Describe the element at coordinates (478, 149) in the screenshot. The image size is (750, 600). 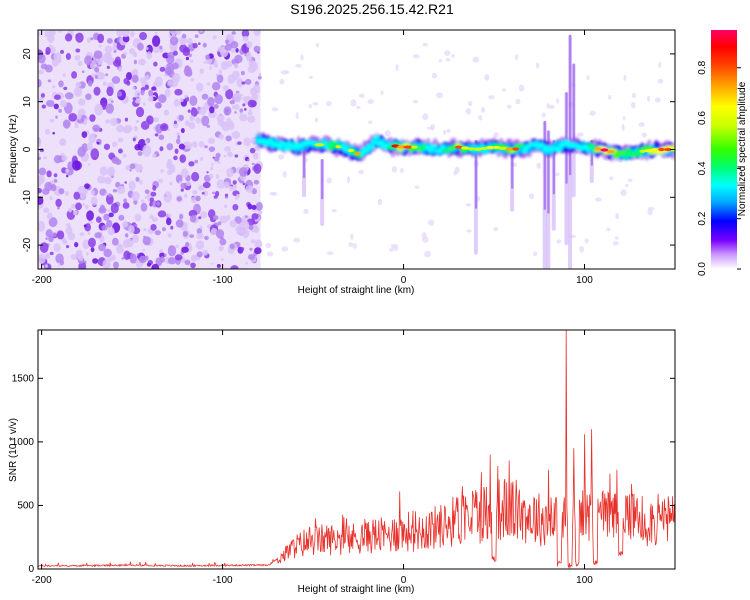
I see `ridge-hotspot` at that location.